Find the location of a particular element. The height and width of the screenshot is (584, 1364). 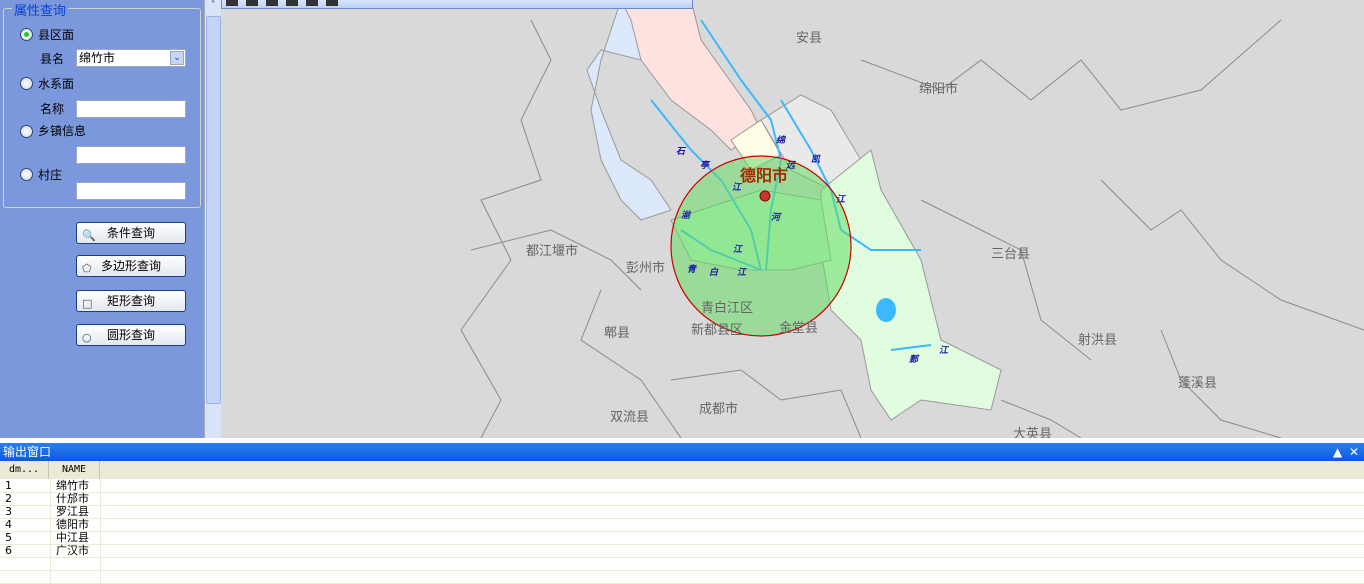

cell-name: 绵竹市 is located at coordinates (72, 485).